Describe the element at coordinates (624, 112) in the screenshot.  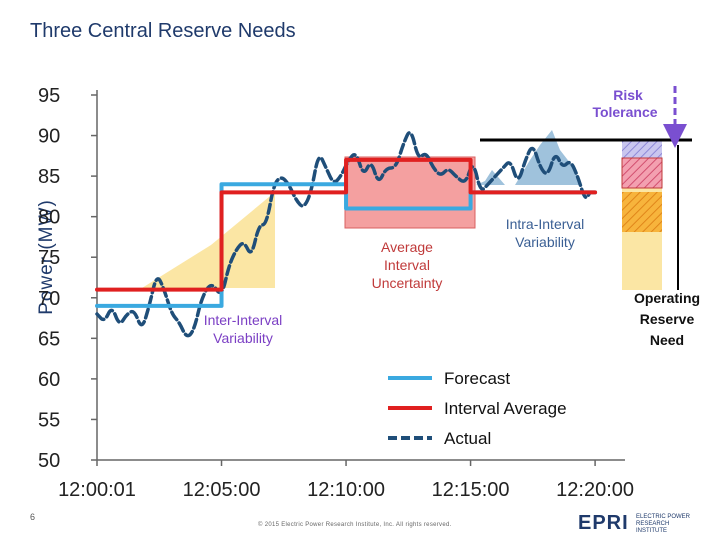
I see `risk-tolerance-label-line2: Tolerance` at that location.